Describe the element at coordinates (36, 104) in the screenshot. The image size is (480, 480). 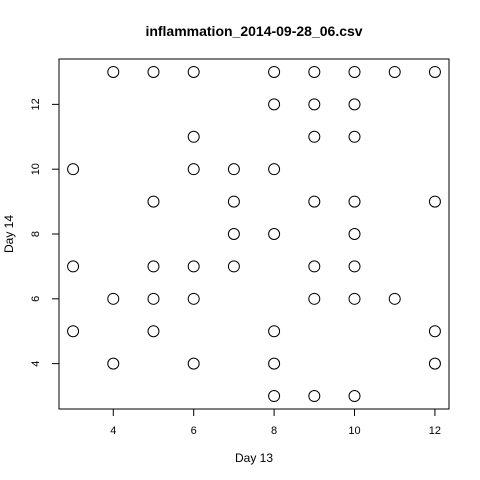
I see `y-tick-label: 12` at that location.